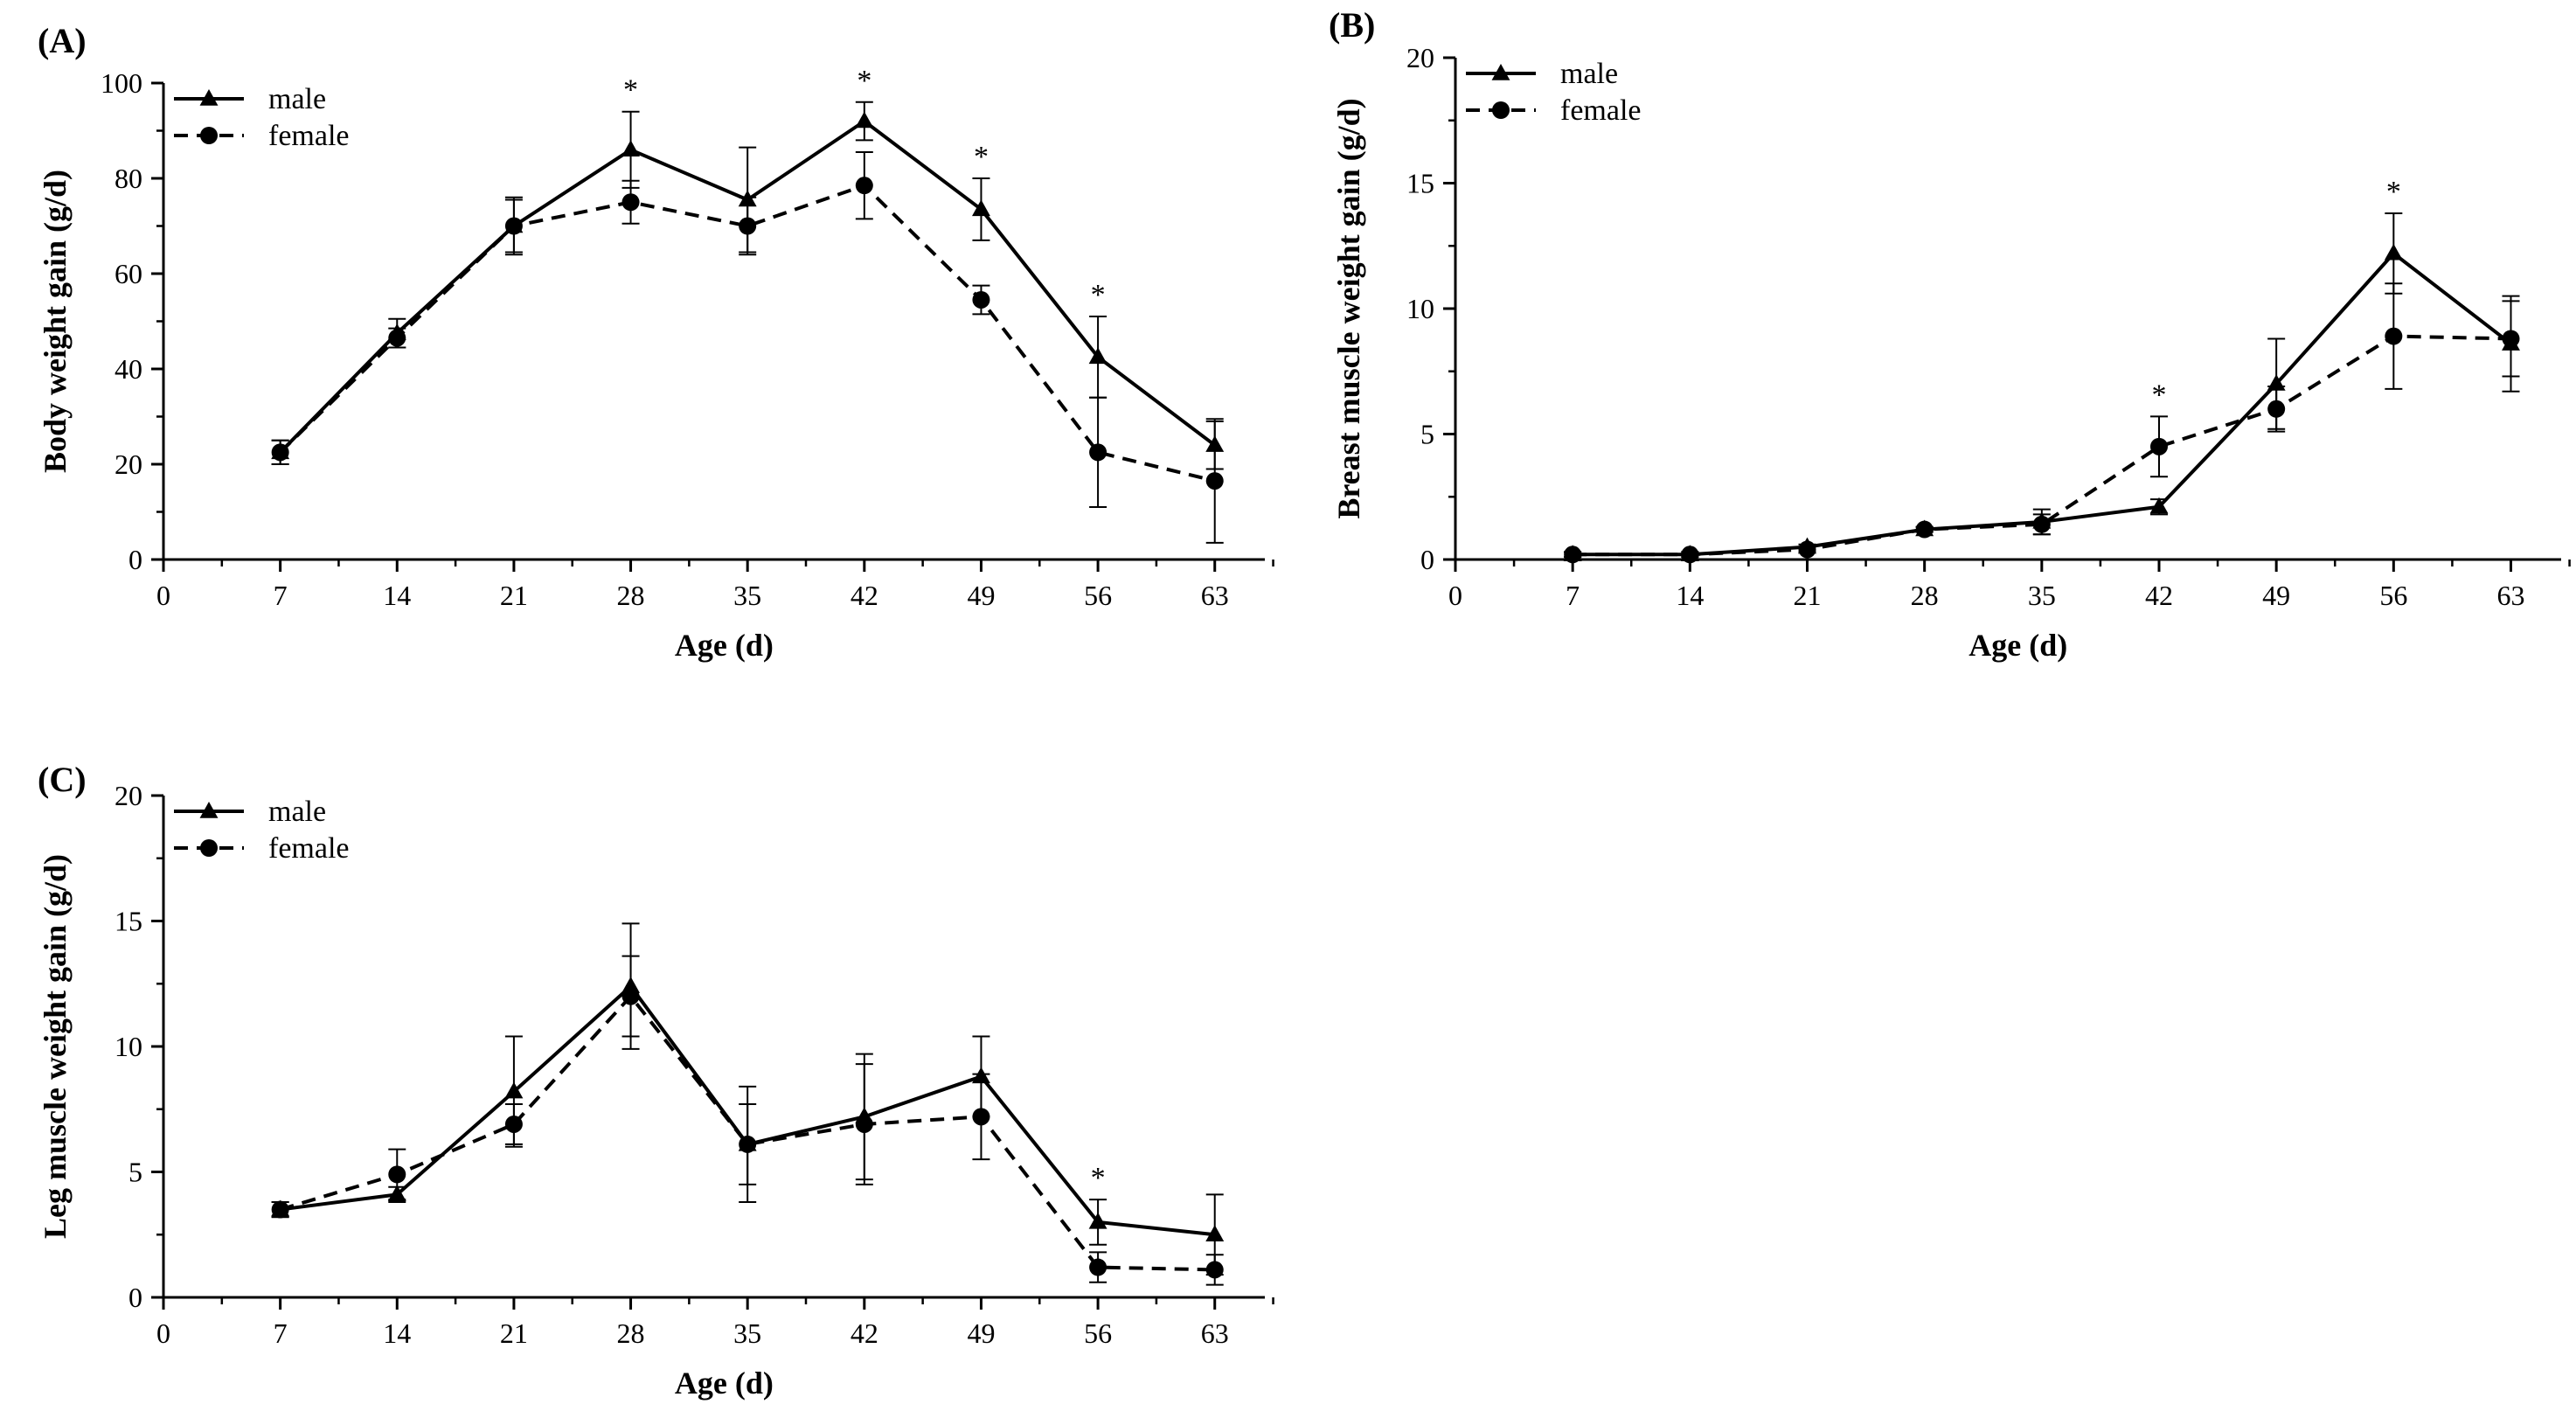 This screenshot has width=2576, height=1425. What do you see at coordinates (128, 1046) in the screenshot?
I see `y-tick-label: 10` at bounding box center [128, 1046].